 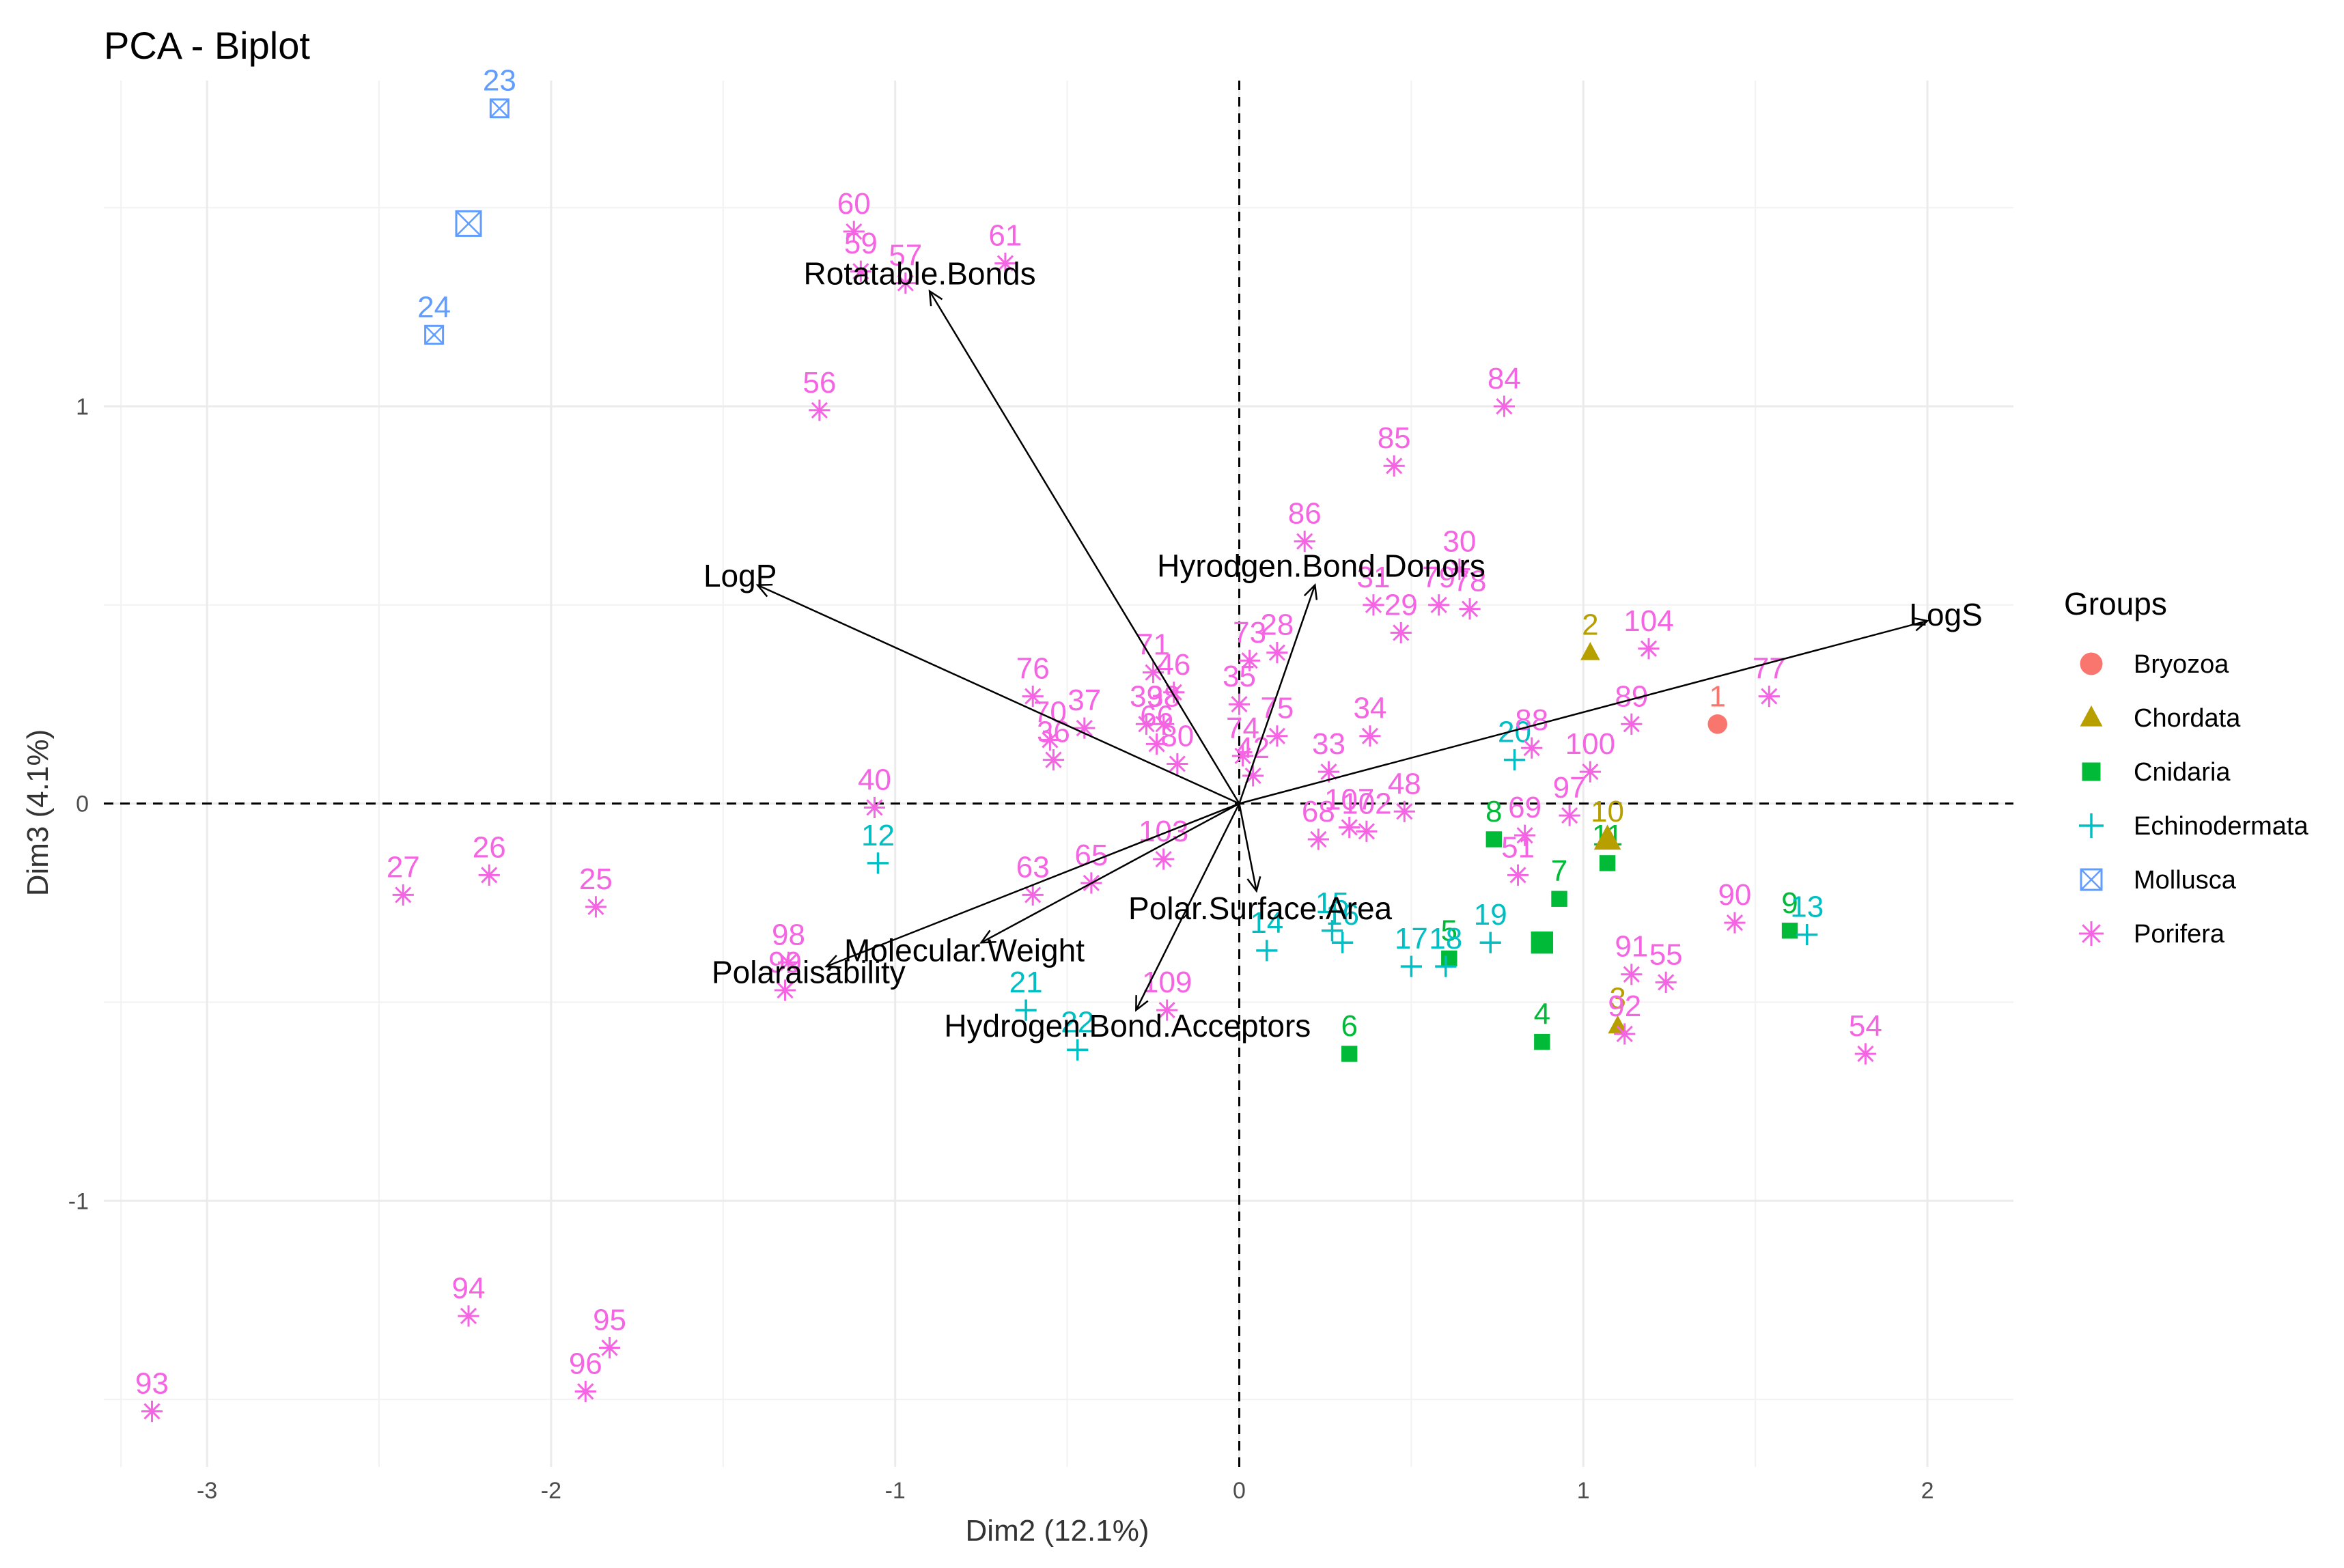 What do you see at coordinates (1057, 1531) in the screenshot?
I see `x-axis-title: Dim2 (12.1%)` at bounding box center [1057, 1531].